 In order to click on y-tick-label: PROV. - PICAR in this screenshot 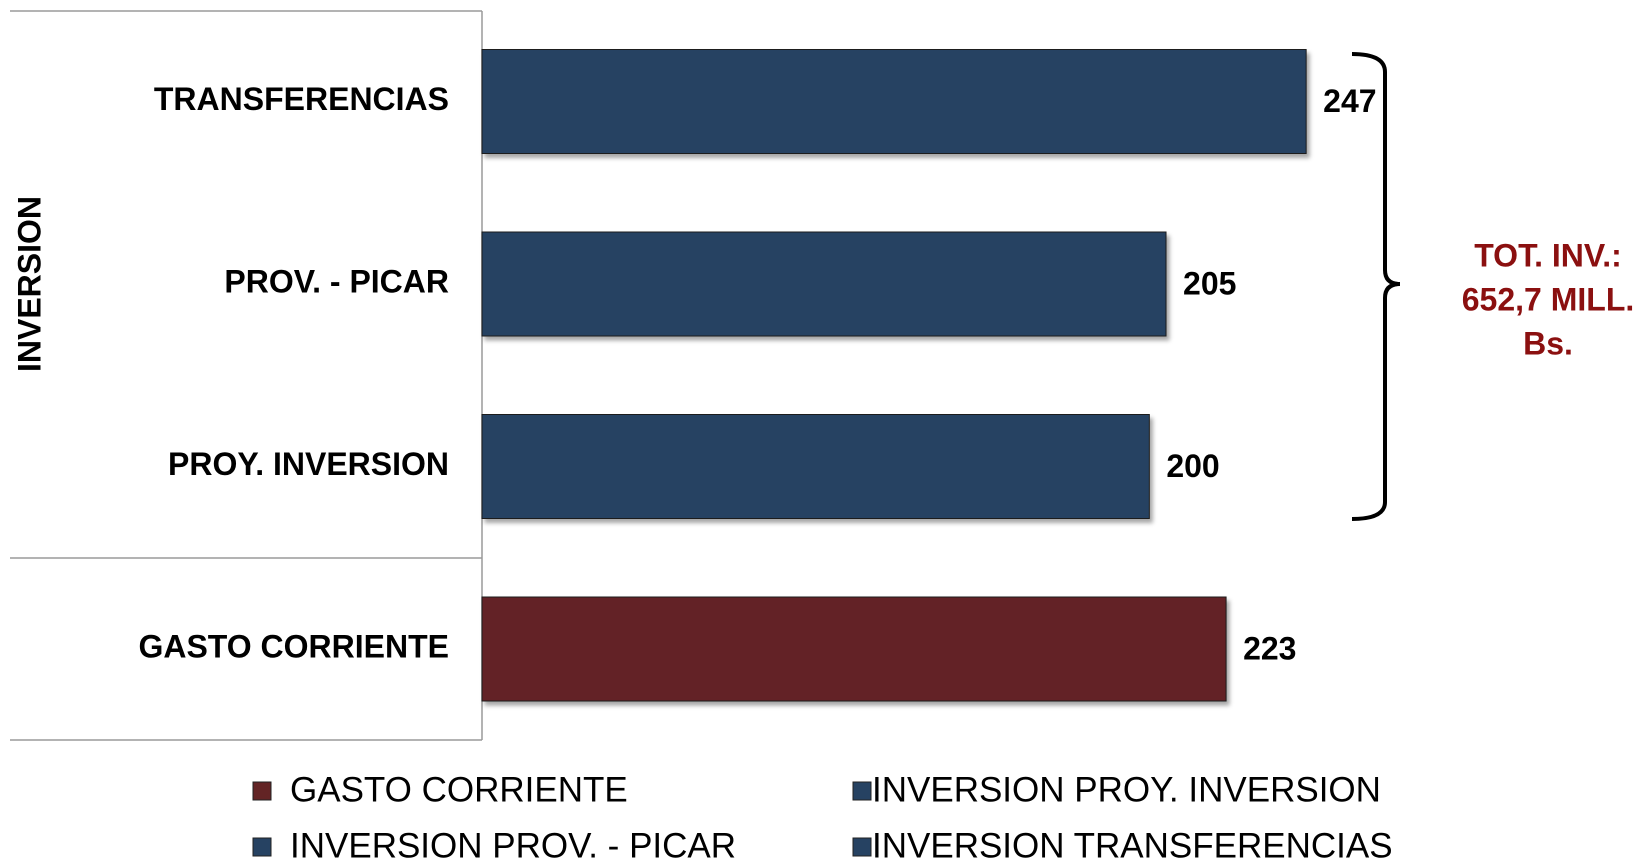, I will do `click(336, 281)`.